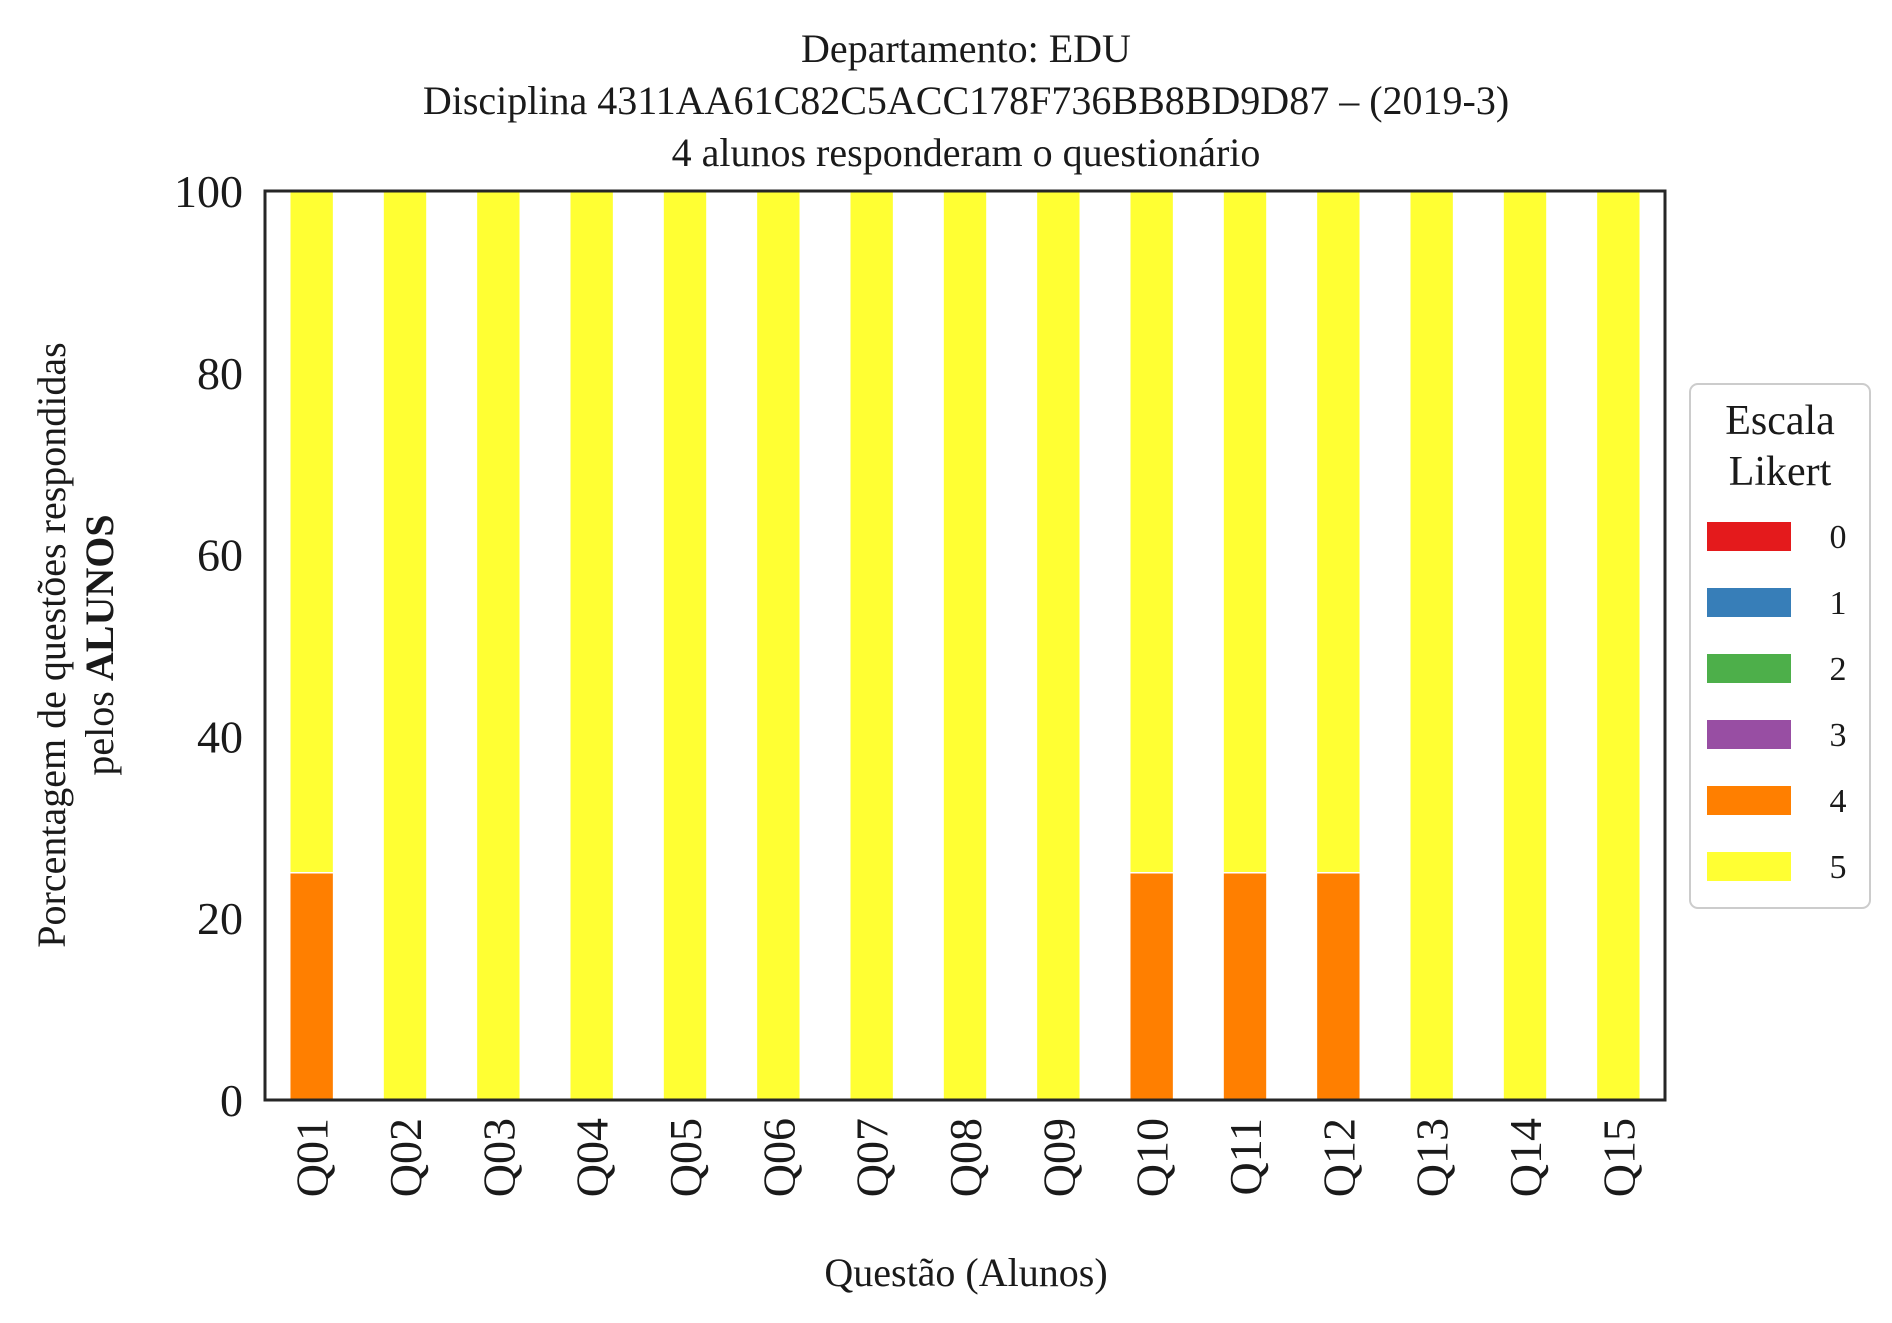  Describe the element at coordinates (220, 918) in the screenshot. I see `y-tick-label-20: 20` at that location.